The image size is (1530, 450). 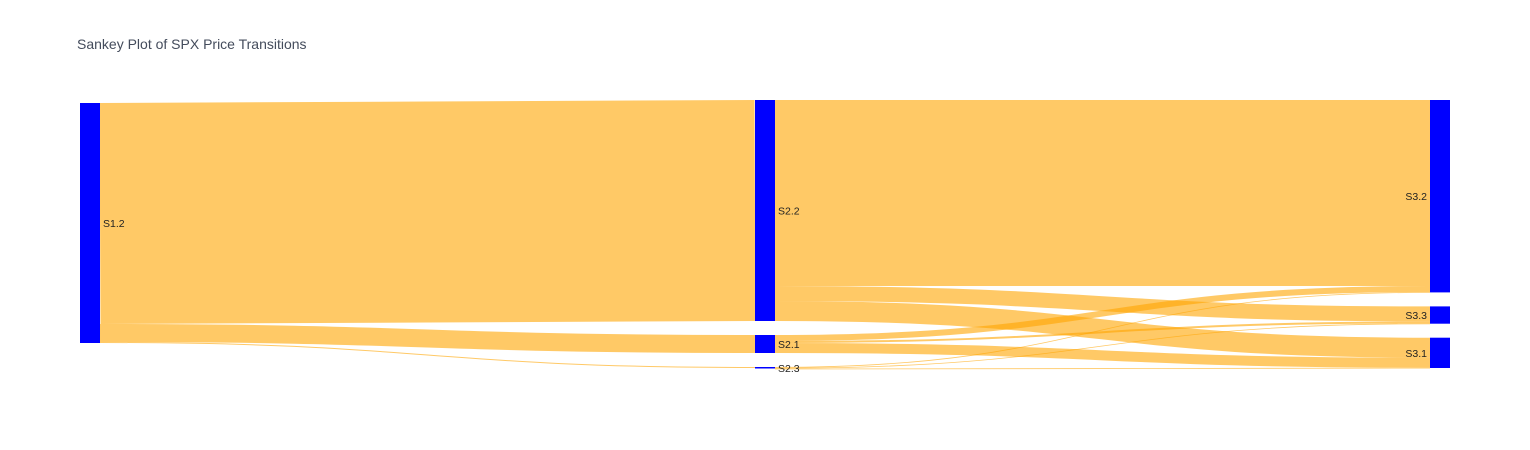 I want to click on sankey-node-label-S2.2: S2.2, so click(x=789, y=212).